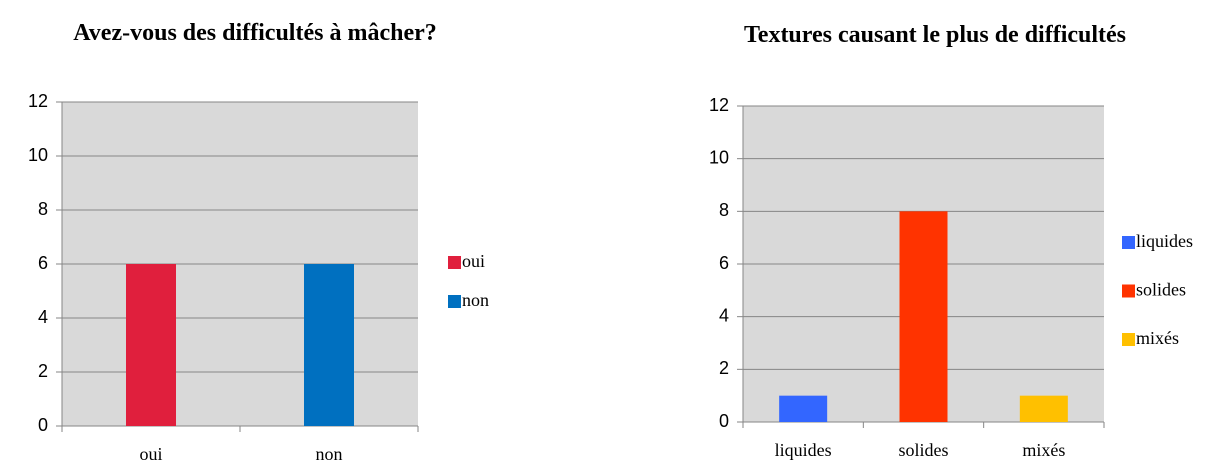 Image resolution: width=1230 pixels, height=466 pixels. I want to click on legend-label: solides, so click(1161, 290).